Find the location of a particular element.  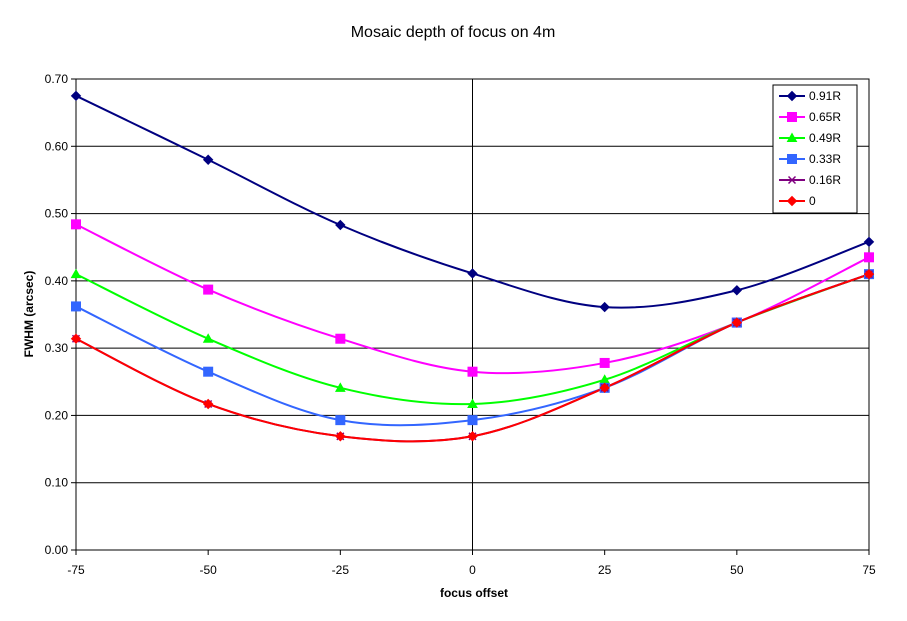

legend-item: 0.49R is located at coordinates (810, 138).